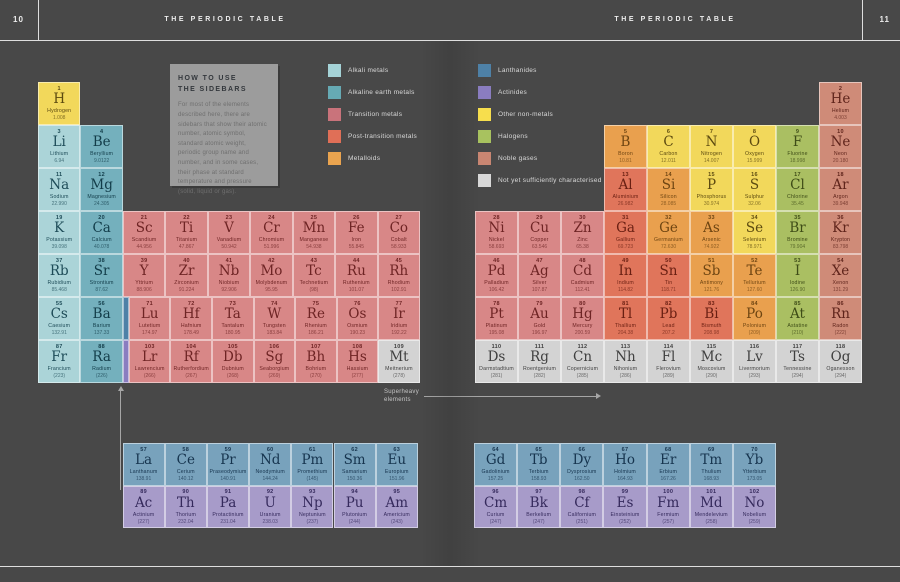  I want to click on atomic-number: 102, so click(754, 492).